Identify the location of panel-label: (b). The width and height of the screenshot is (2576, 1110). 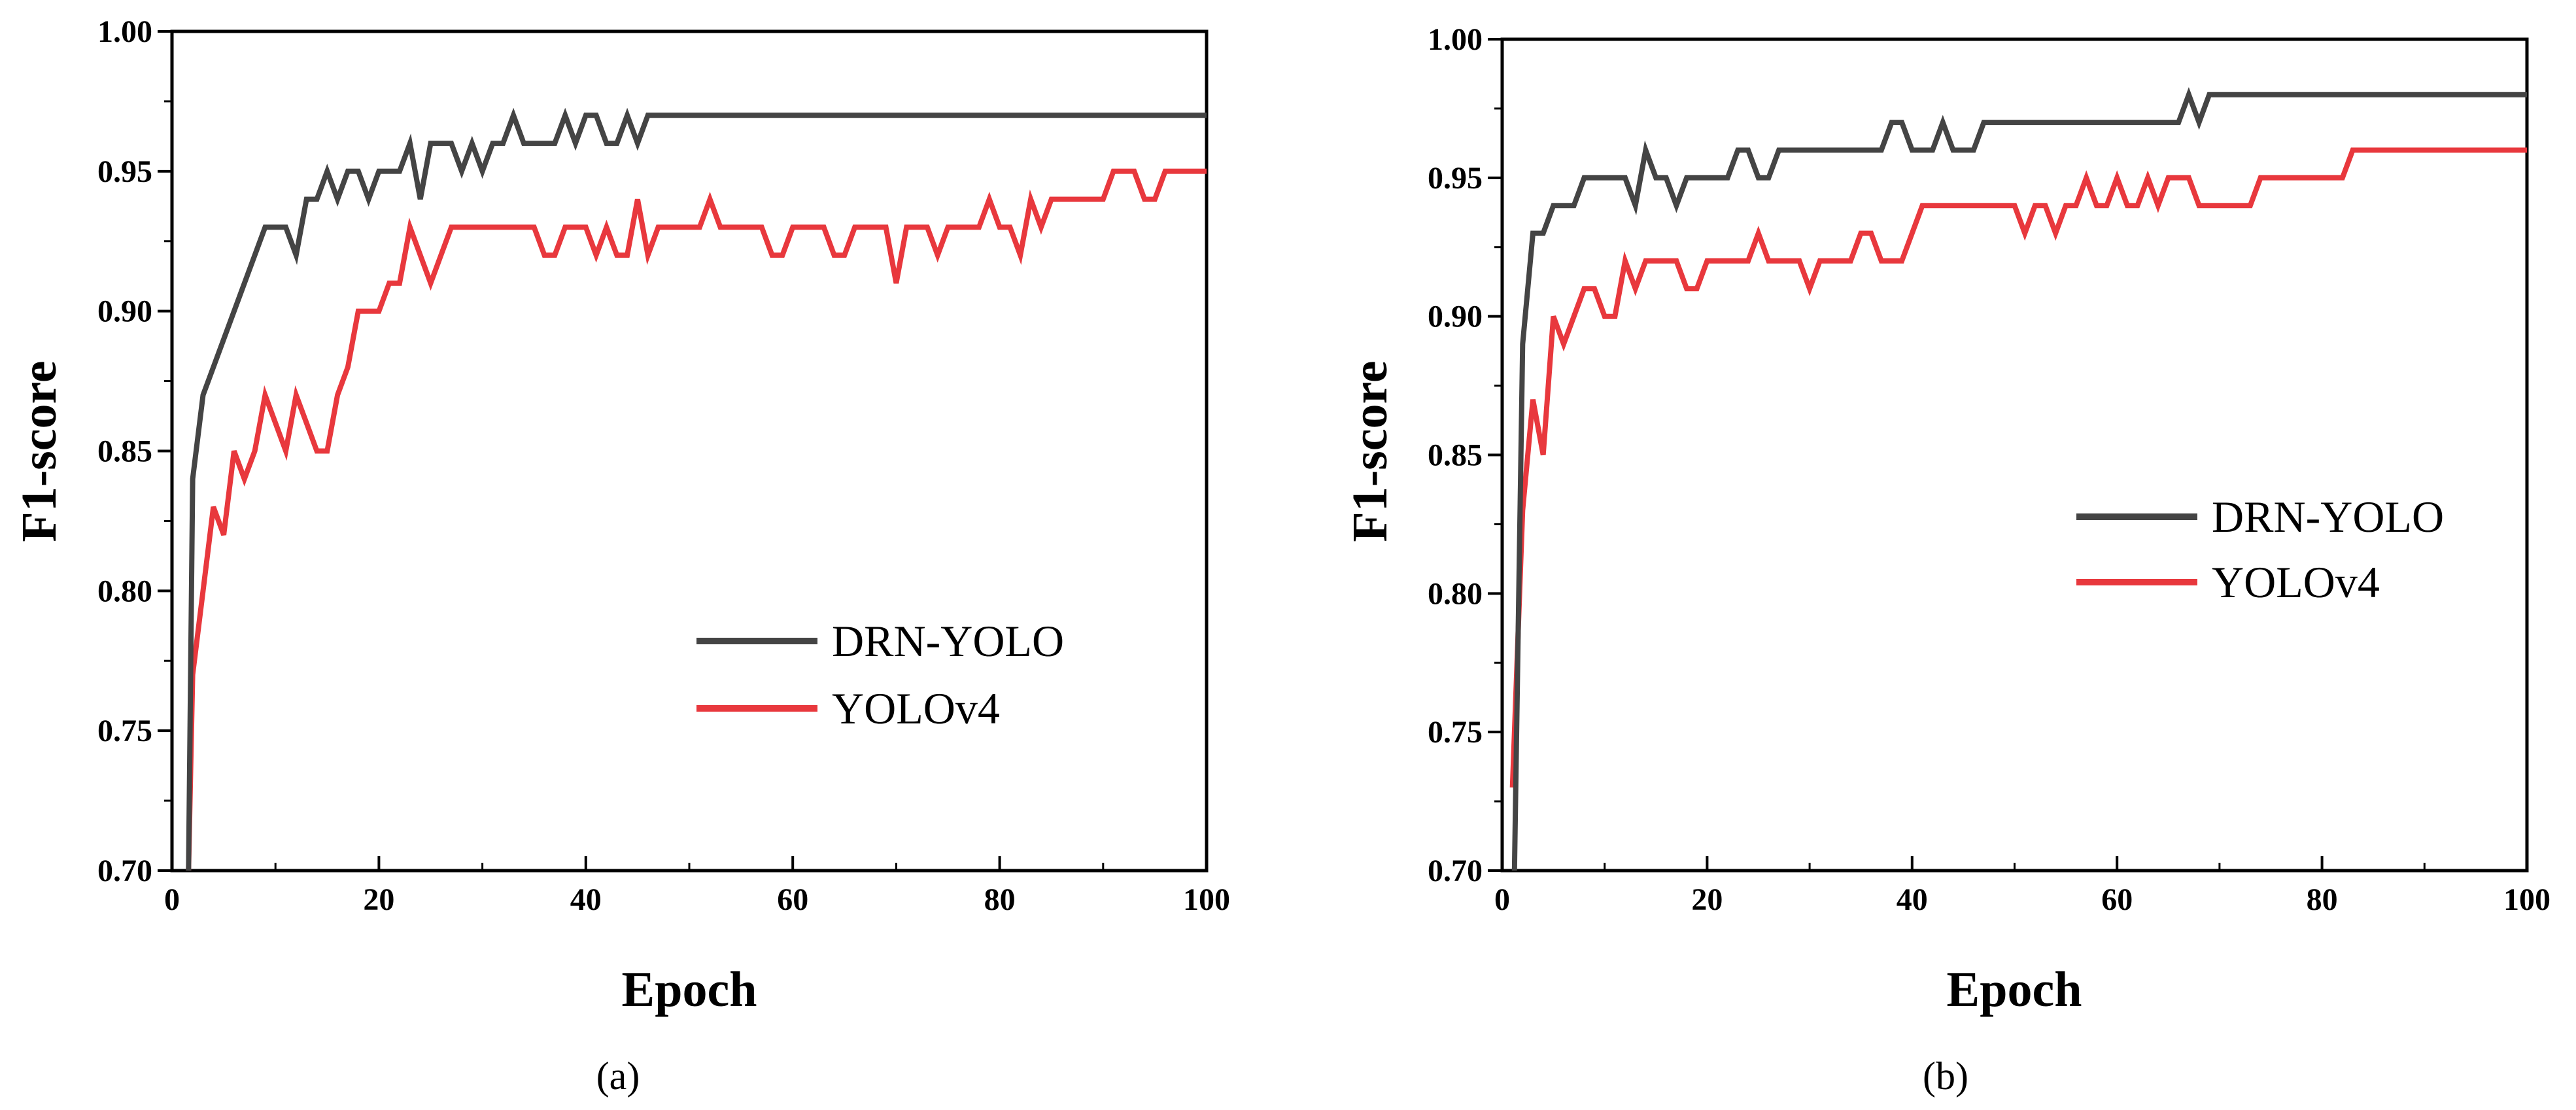
(1946, 1076).